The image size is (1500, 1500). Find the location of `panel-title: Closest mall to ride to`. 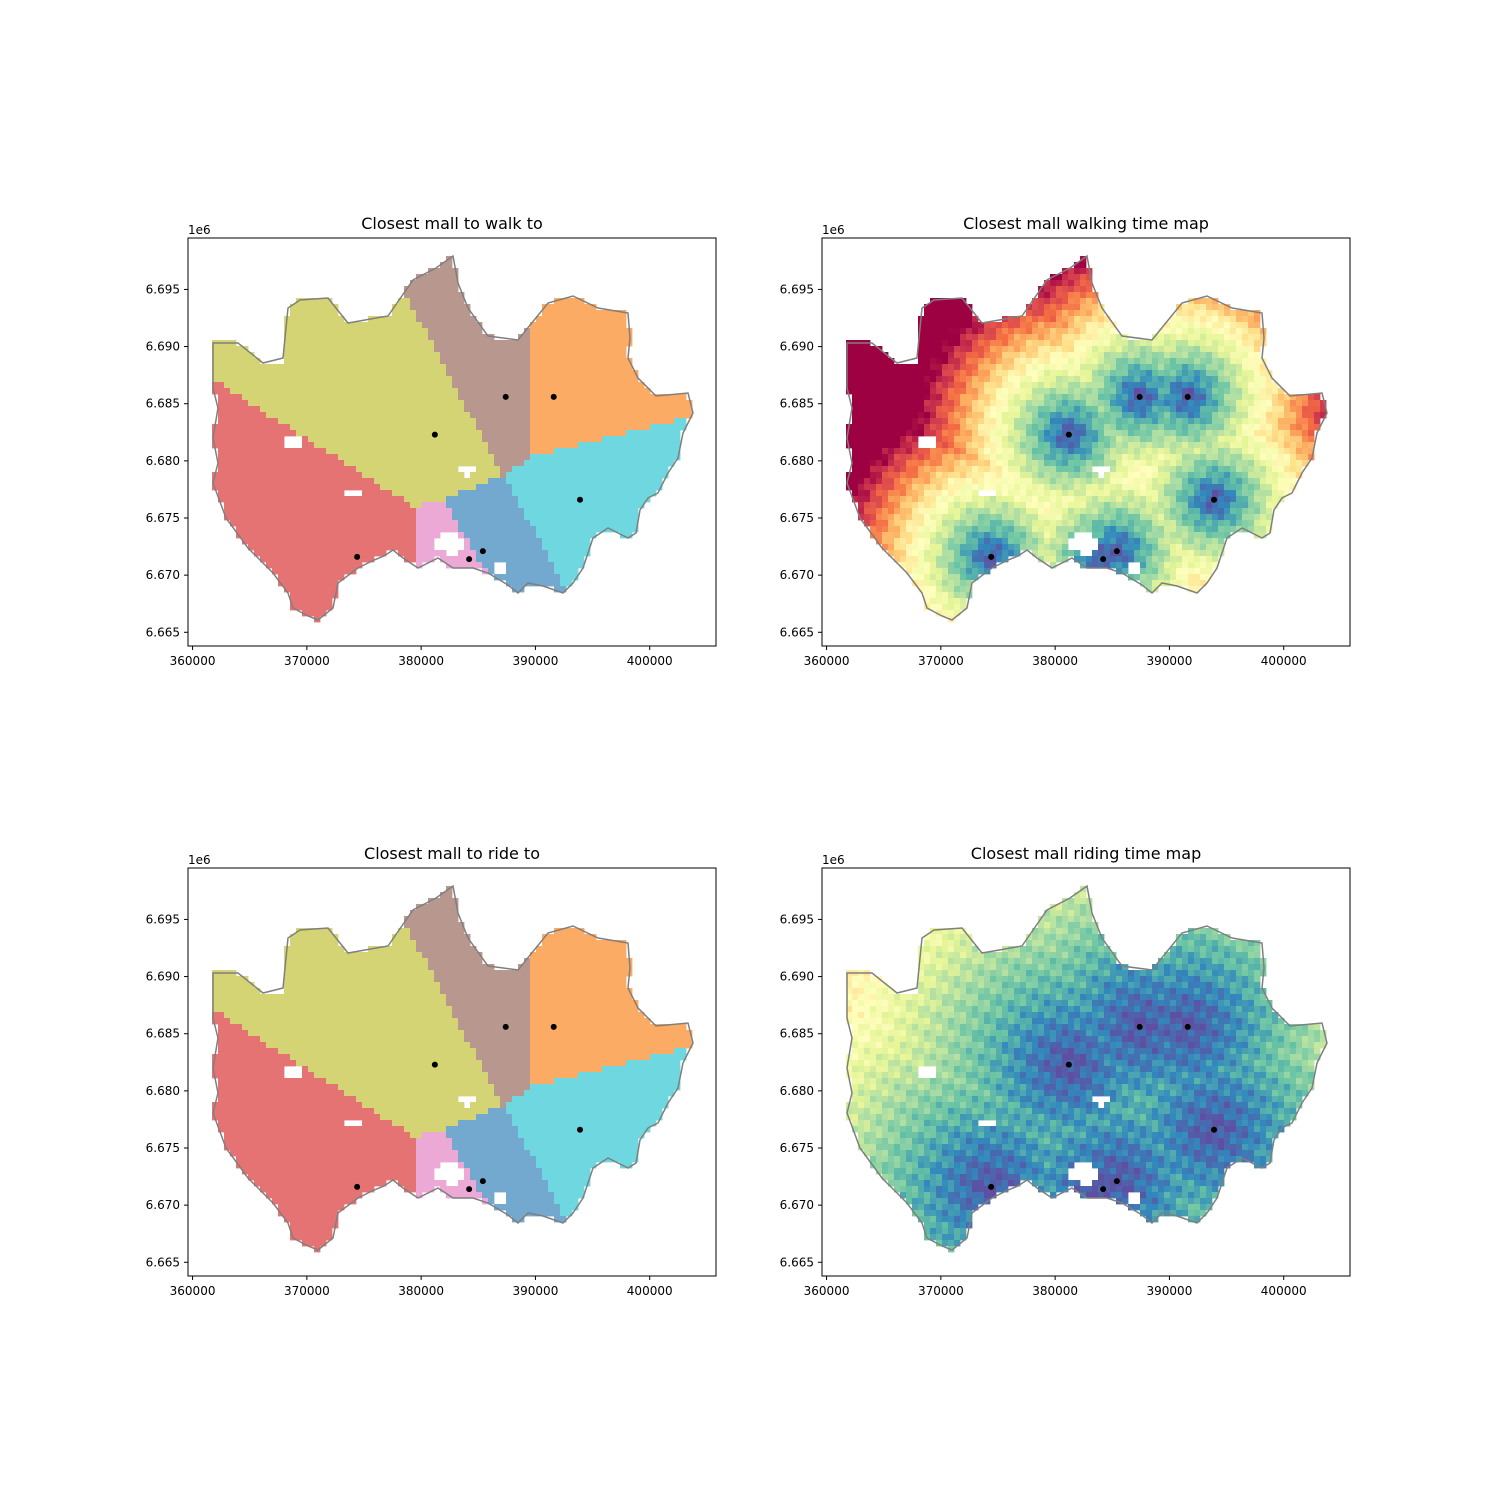

panel-title: Closest mall to ride to is located at coordinates (452, 853).